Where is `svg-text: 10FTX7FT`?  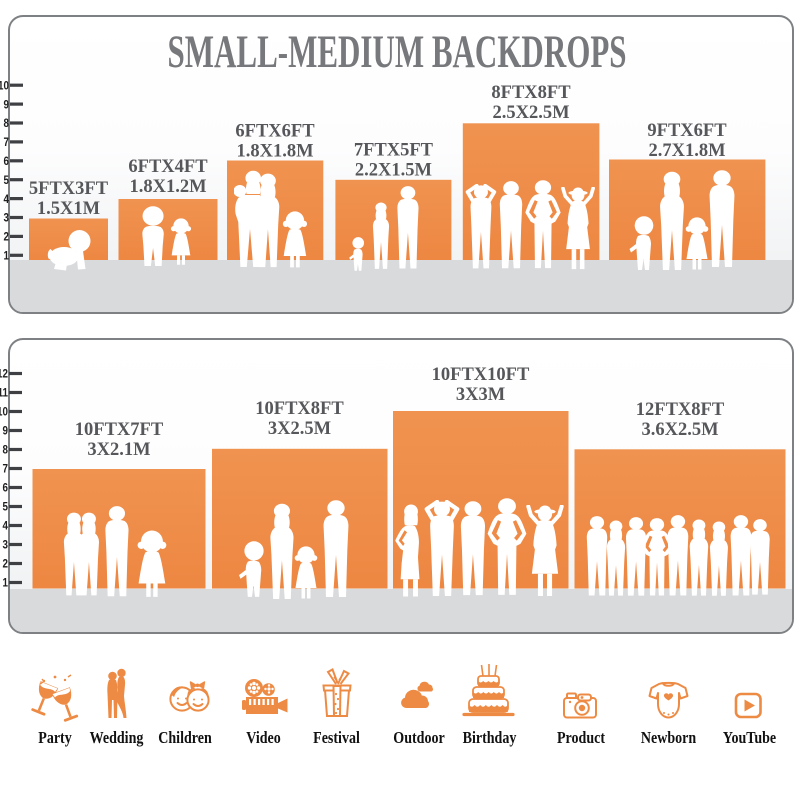 svg-text: 10FTX7FT is located at coordinates (119, 430).